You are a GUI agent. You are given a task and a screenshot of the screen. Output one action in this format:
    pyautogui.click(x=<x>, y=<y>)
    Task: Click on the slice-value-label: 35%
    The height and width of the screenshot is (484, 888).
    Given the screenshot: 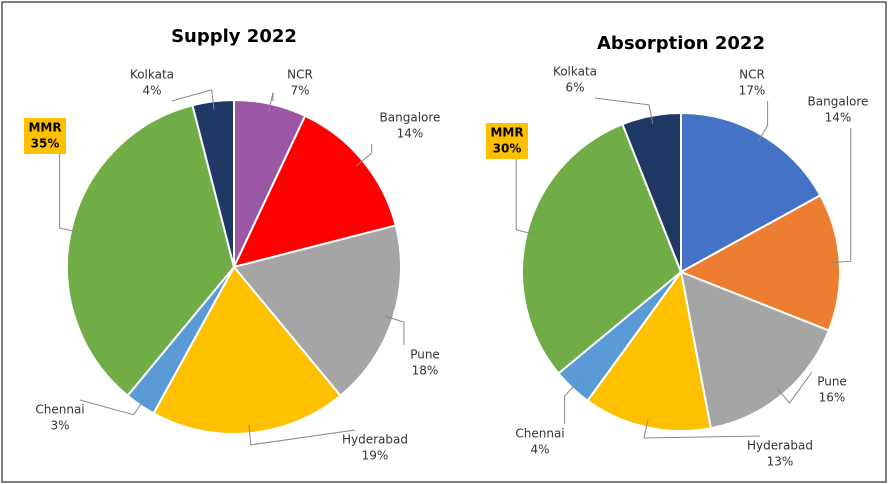 What is the action you would take?
    pyautogui.click(x=45, y=144)
    